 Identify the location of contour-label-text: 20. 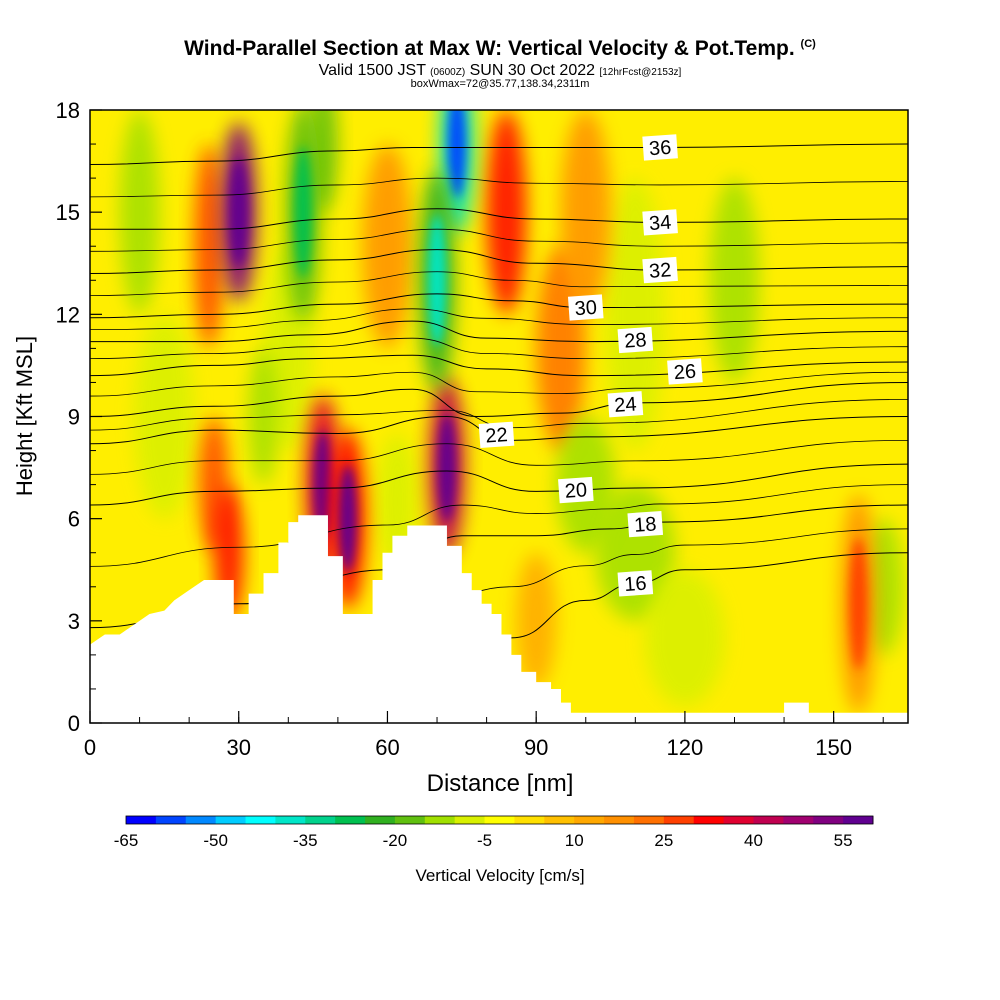
(576, 490).